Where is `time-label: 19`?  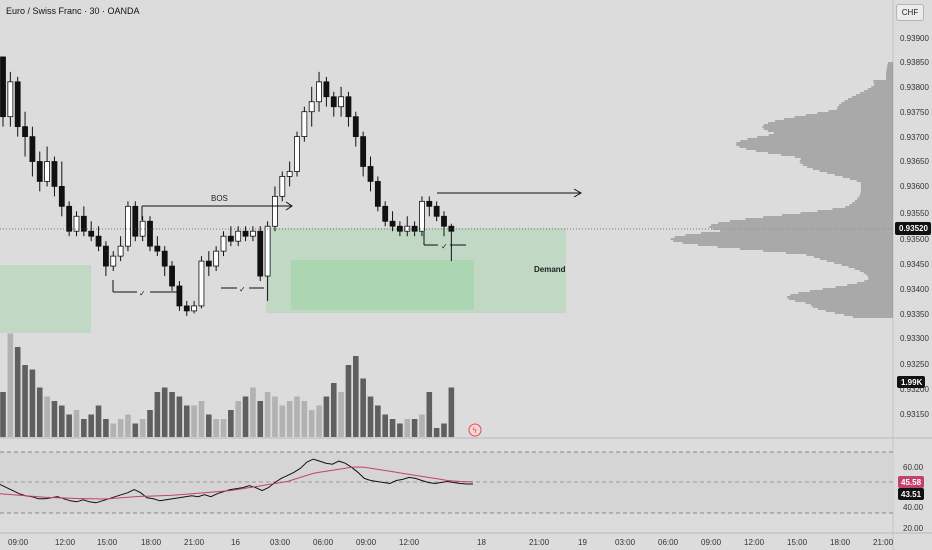
time-label: 19 is located at coordinates (582, 542).